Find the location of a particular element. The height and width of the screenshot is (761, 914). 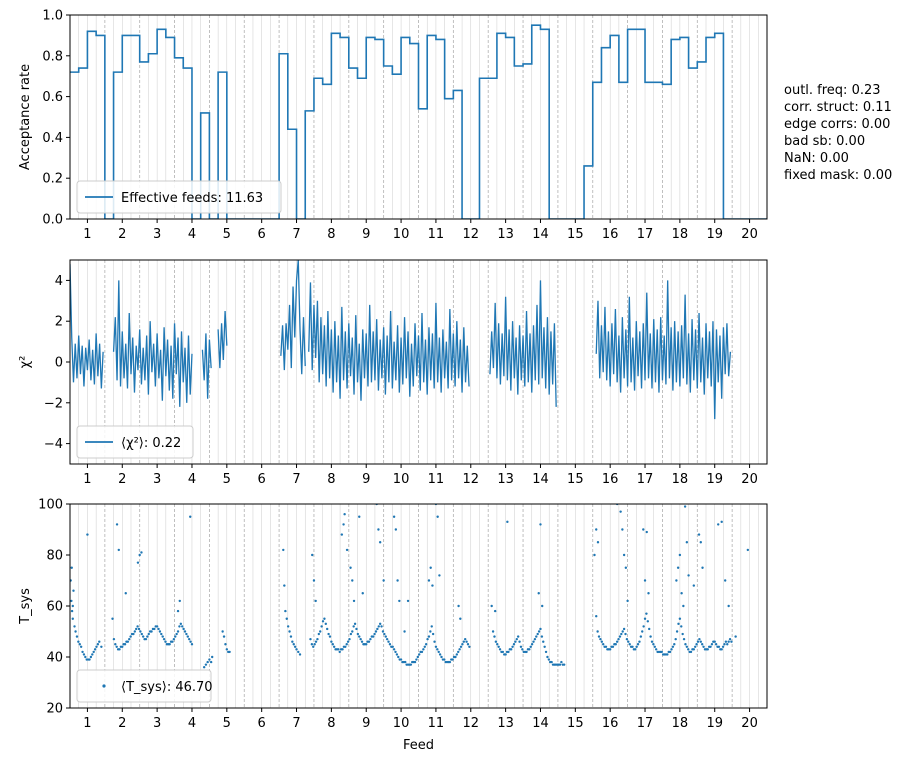

x-tick-label: 2 is located at coordinates (122, 479).